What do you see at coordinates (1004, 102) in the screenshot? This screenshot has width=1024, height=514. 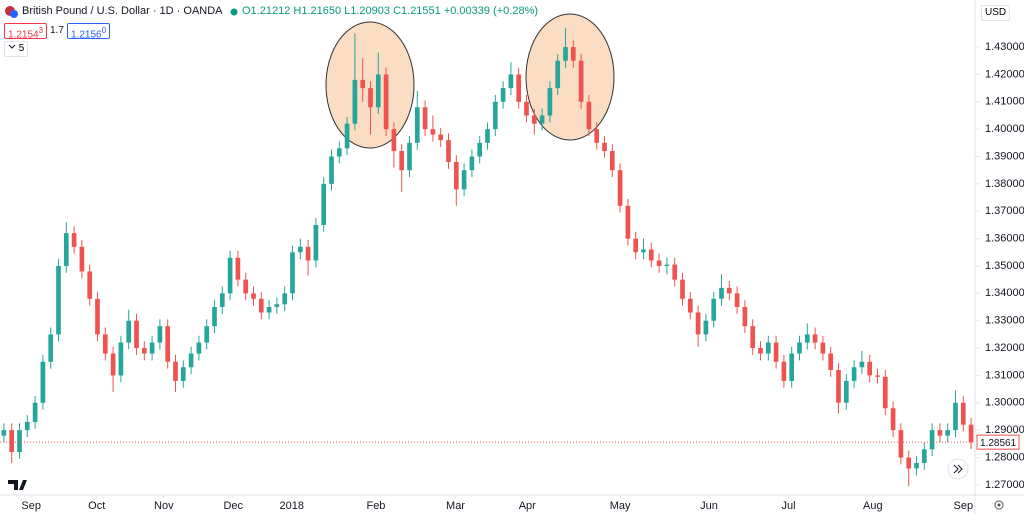 I see `y-tick-label: 1.41000` at bounding box center [1004, 102].